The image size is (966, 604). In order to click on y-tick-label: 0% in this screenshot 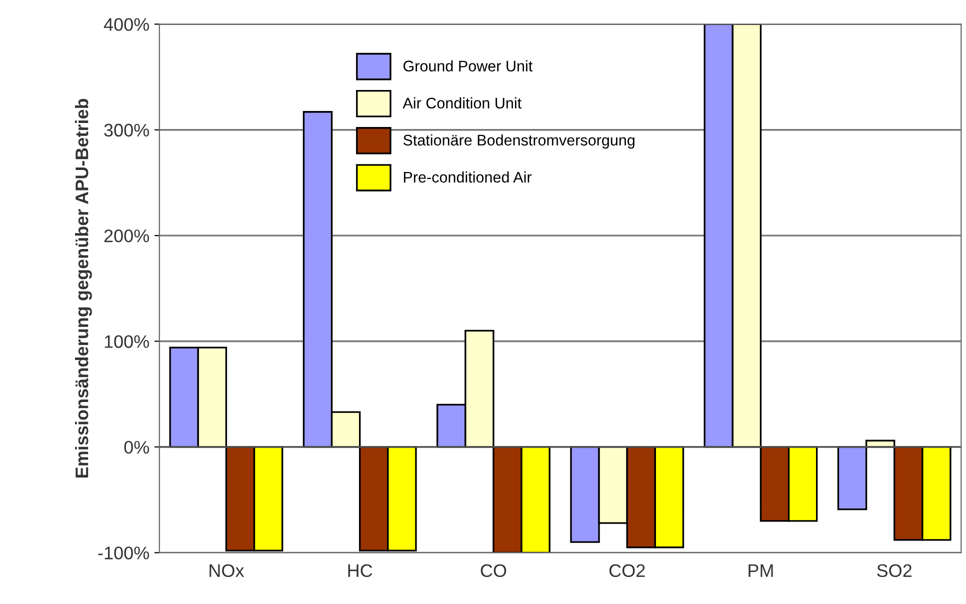, I will do `click(137, 447)`.